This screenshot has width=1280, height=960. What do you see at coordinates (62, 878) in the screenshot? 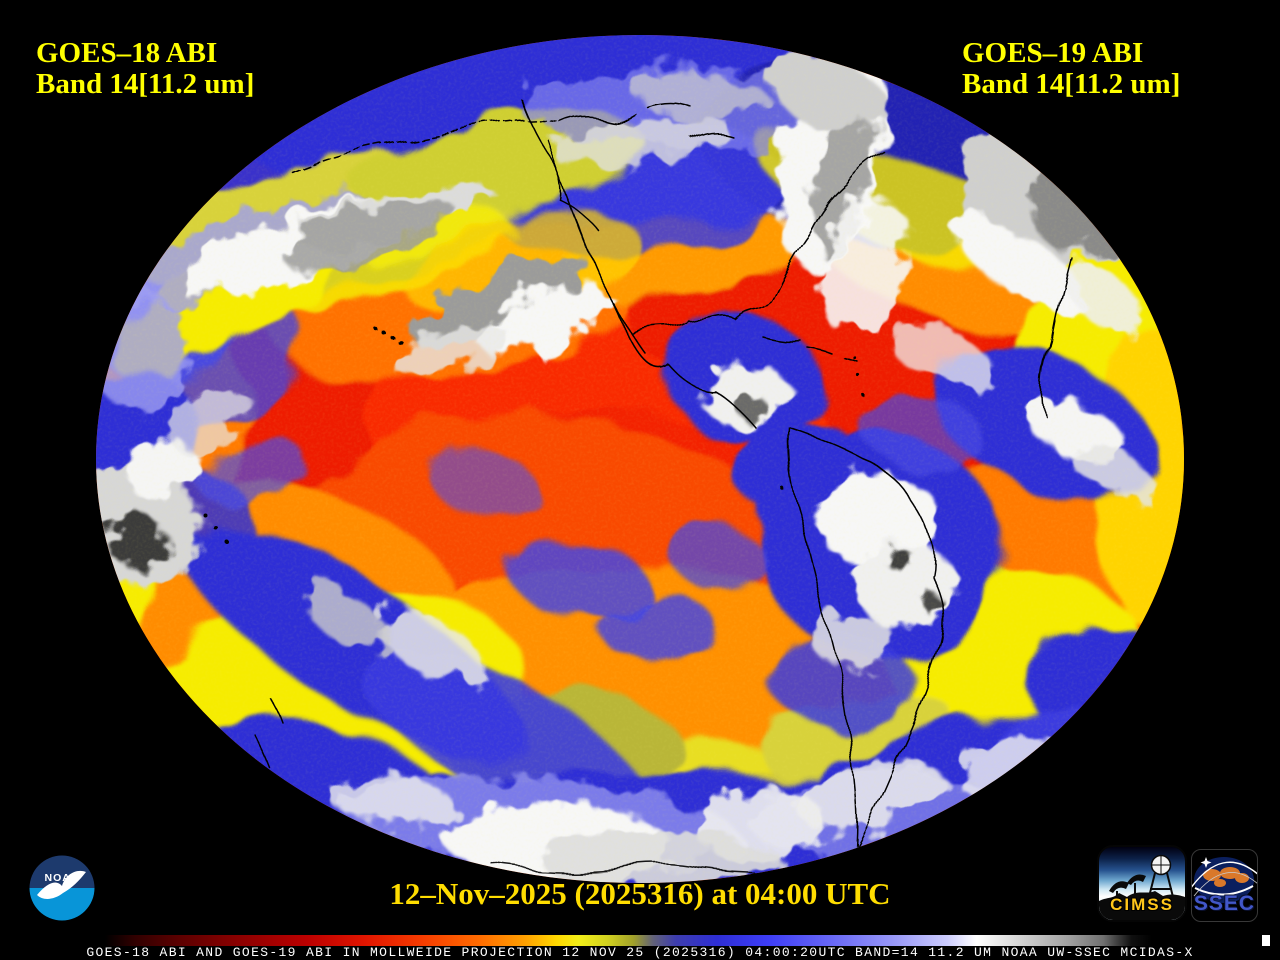
I see `noaa-wordmark: NOAA` at bounding box center [62, 878].